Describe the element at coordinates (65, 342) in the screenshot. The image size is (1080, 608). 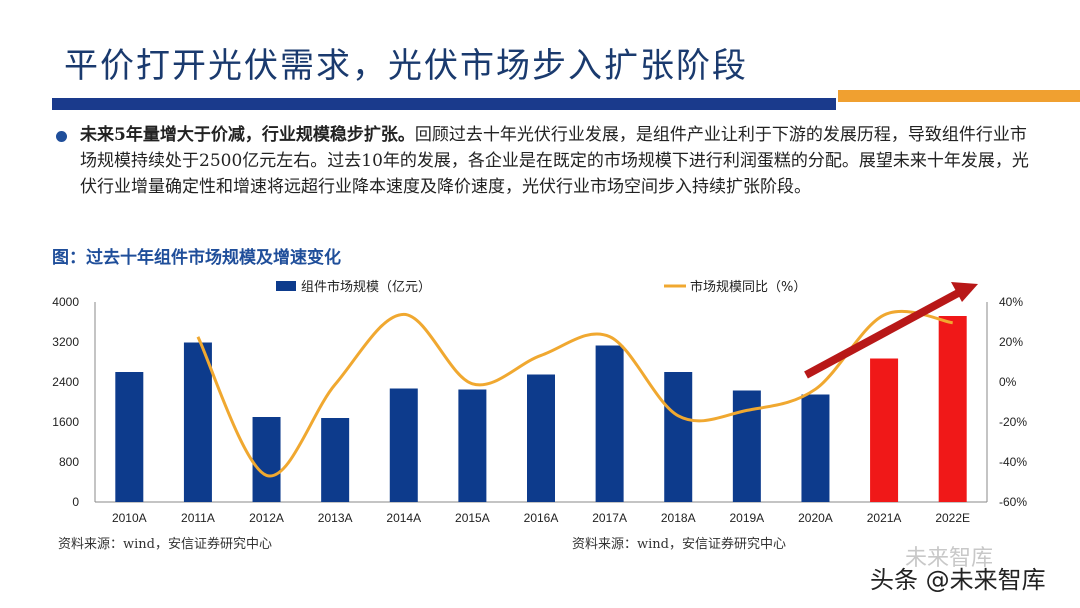
I see `y-left-tick-label: 3200` at that location.